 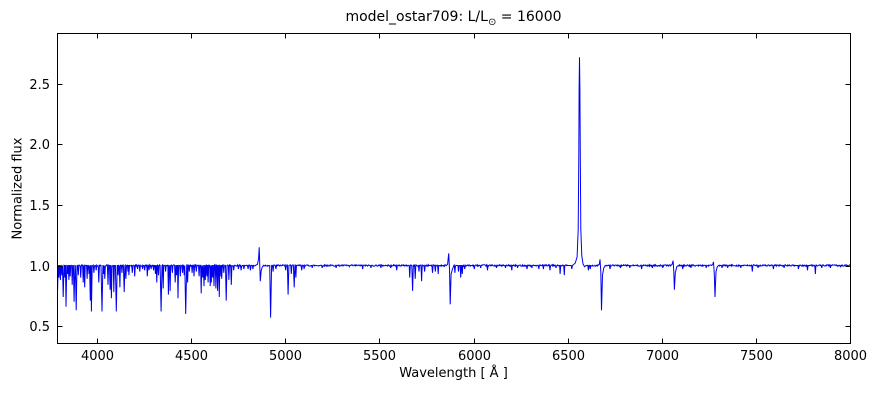 What do you see at coordinates (191, 356) in the screenshot?
I see `x-tick-label: 4500` at bounding box center [191, 356].